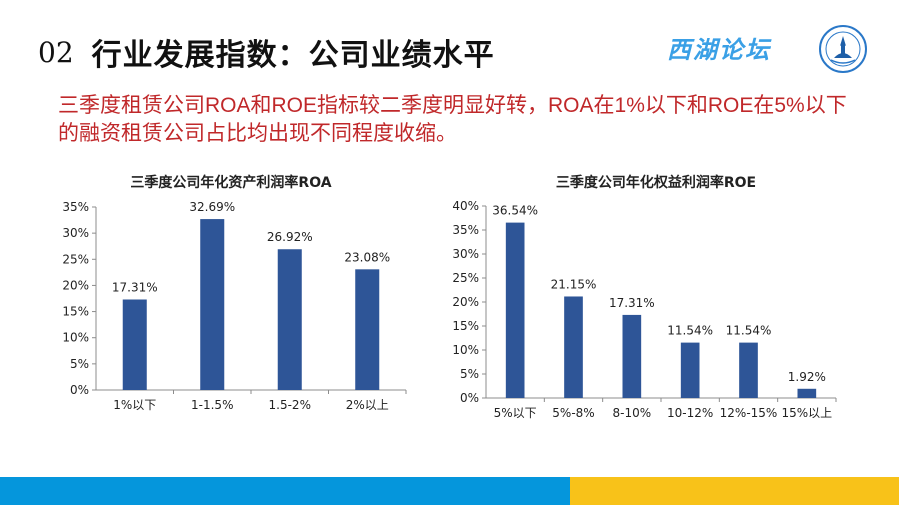 The height and width of the screenshot is (505, 899). Describe the element at coordinates (75, 312) in the screenshot. I see `roa-y-tick-label: 15%` at that location.